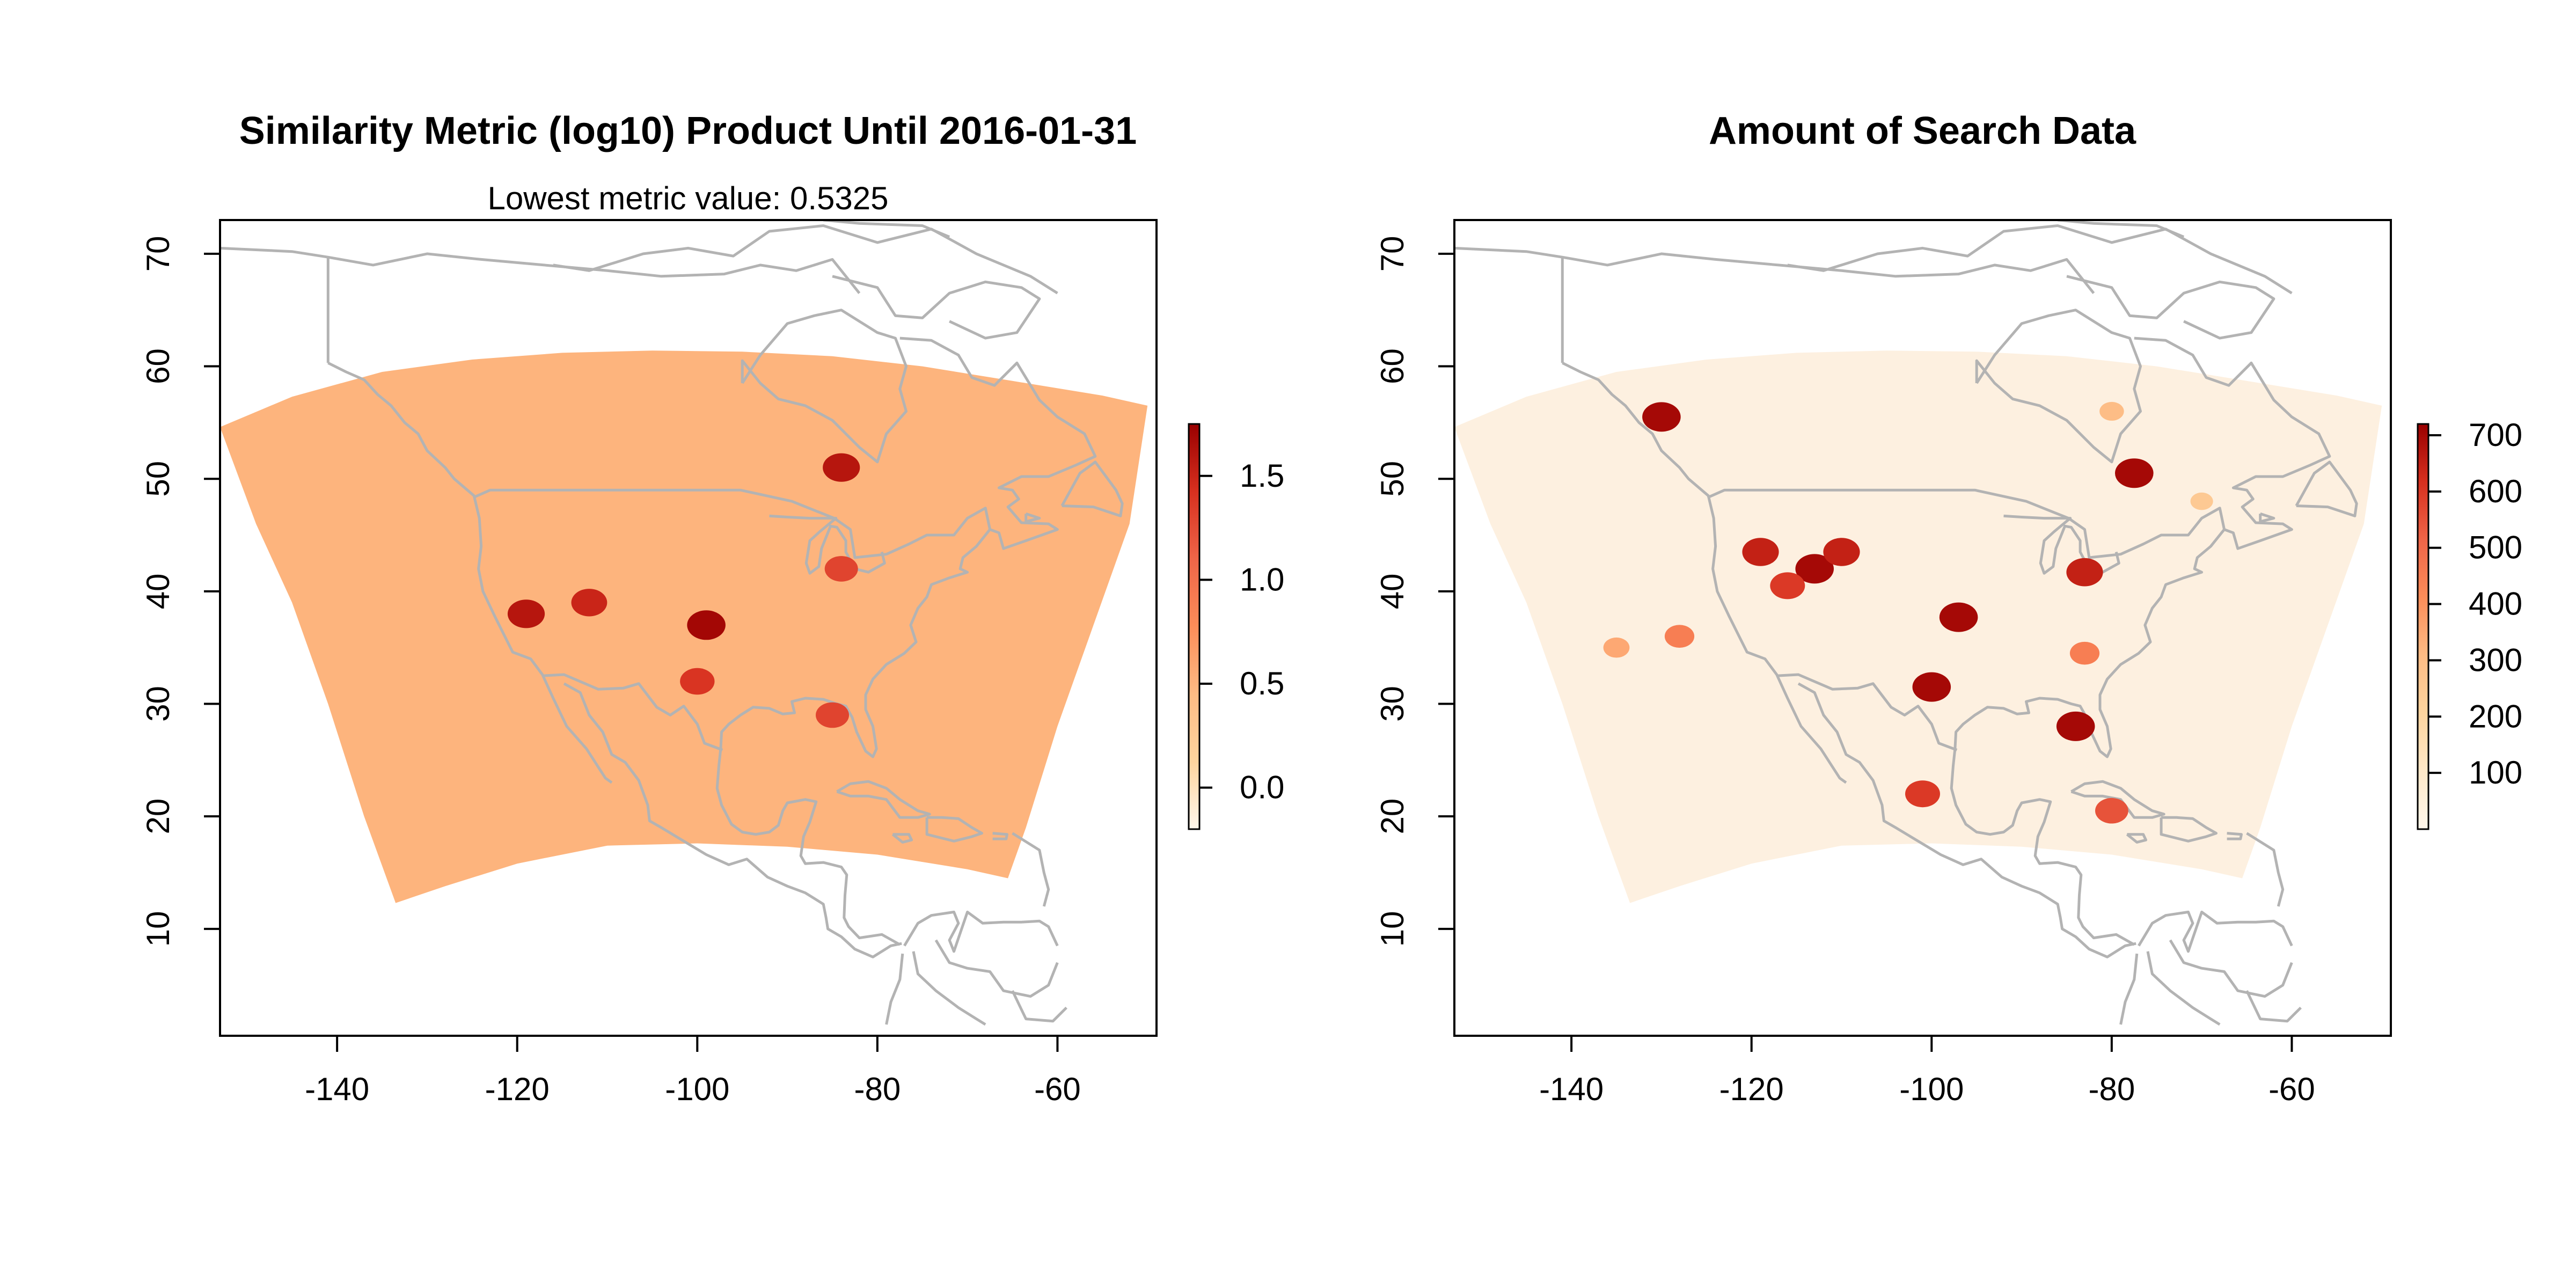  What do you see at coordinates (1392, 929) in the screenshot?
I see `y-tick-label: 10` at bounding box center [1392, 929].